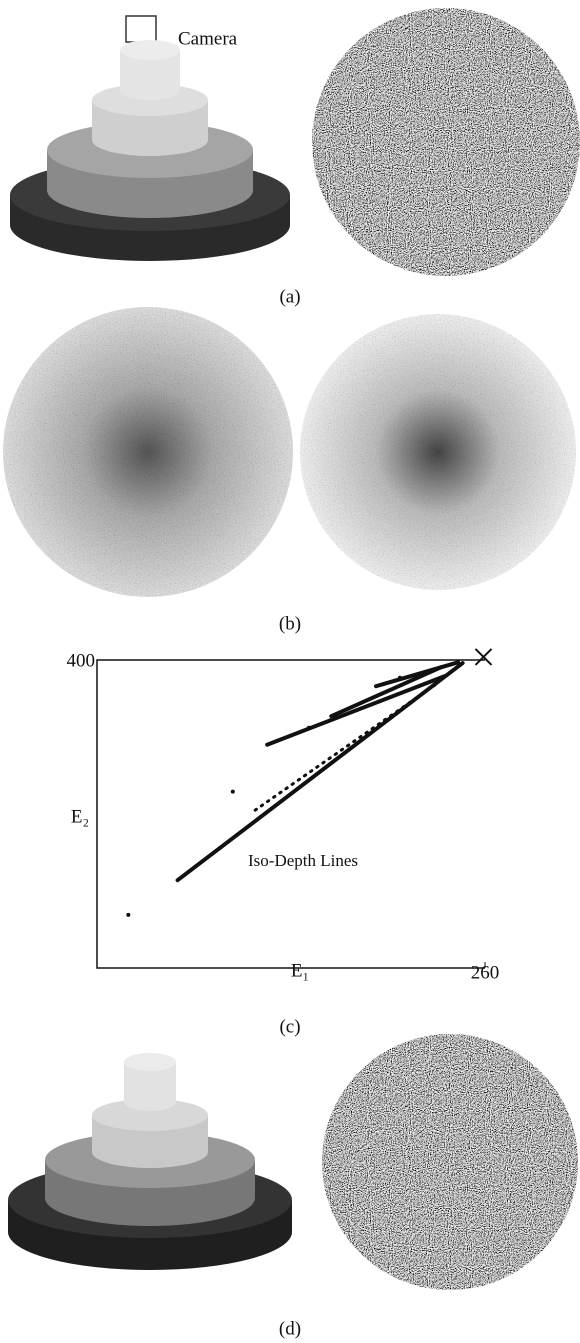 This screenshot has width=580, height=1343. Describe the element at coordinates (485, 972) in the screenshot. I see `x-tick-label: 260` at that location.